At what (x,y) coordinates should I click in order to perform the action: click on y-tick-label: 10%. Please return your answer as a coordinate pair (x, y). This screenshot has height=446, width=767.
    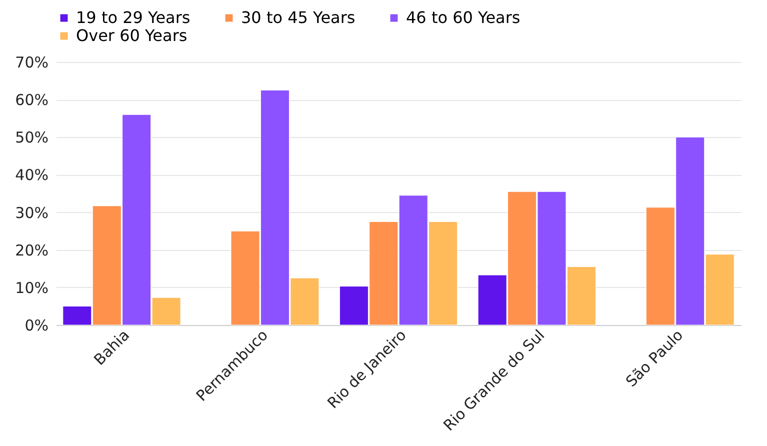
    Looking at the image, I should click on (31, 287).